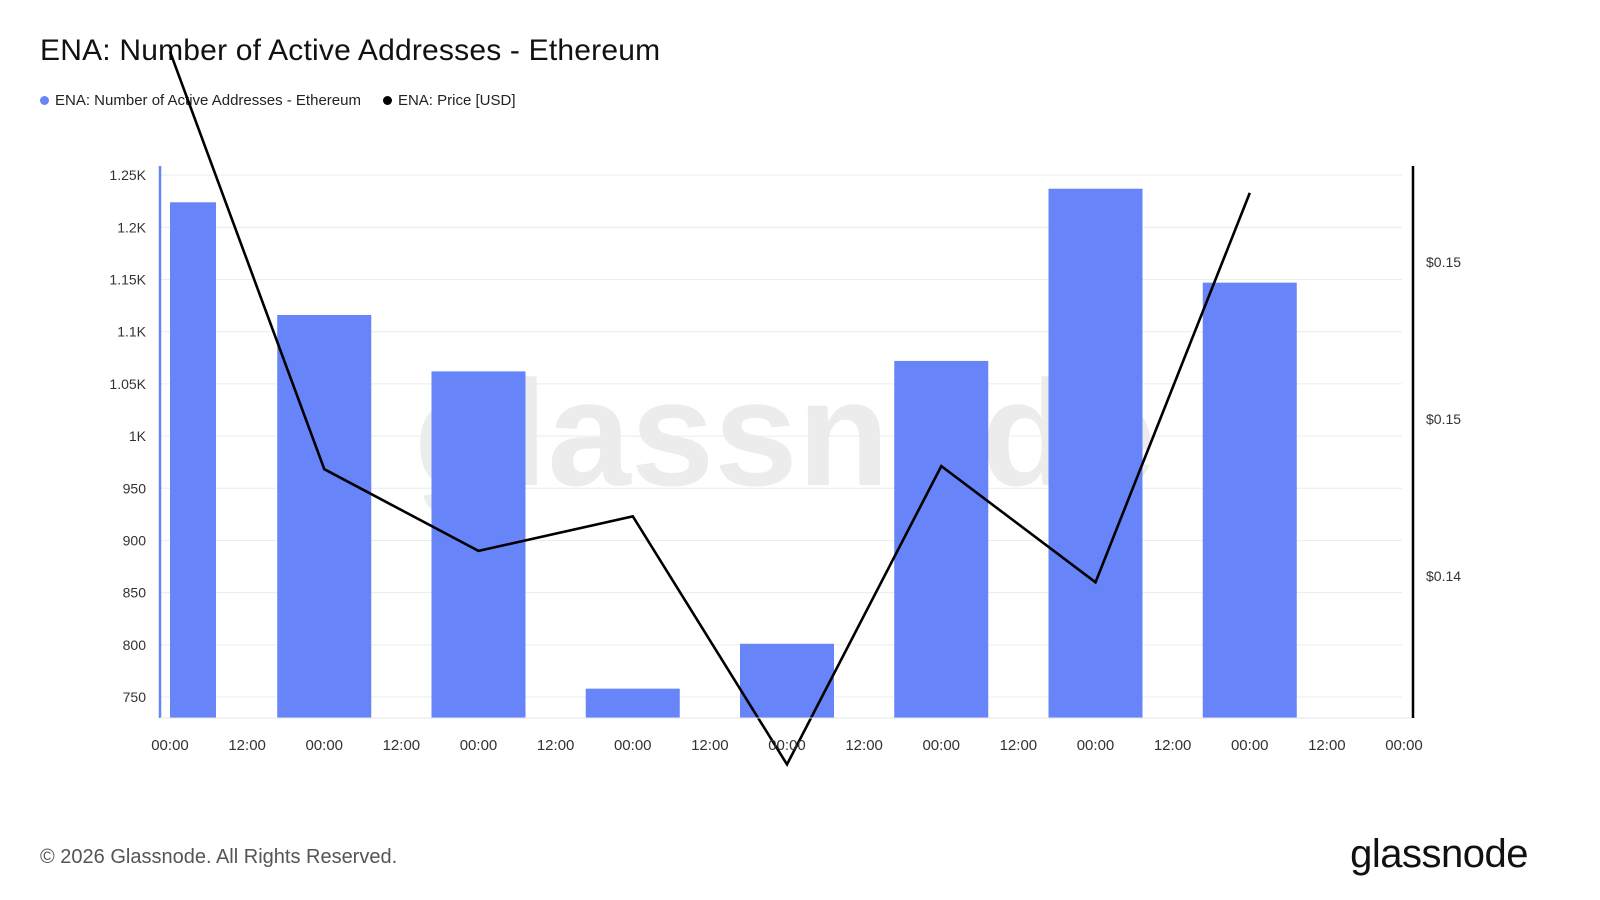 The width and height of the screenshot is (1600, 900). What do you see at coordinates (135, 697) in the screenshot?
I see `y-tick-label: 750` at bounding box center [135, 697].